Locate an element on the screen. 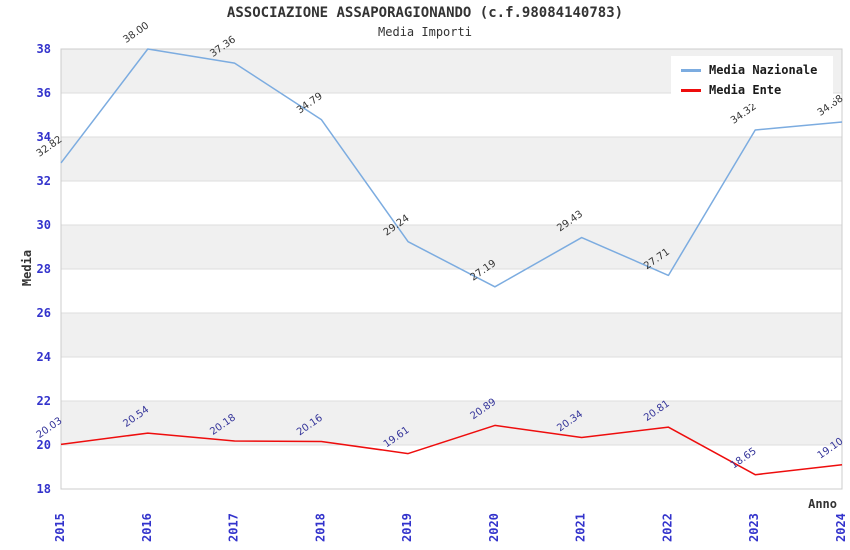  x-tick-label: 2018 is located at coordinates (320, 527).